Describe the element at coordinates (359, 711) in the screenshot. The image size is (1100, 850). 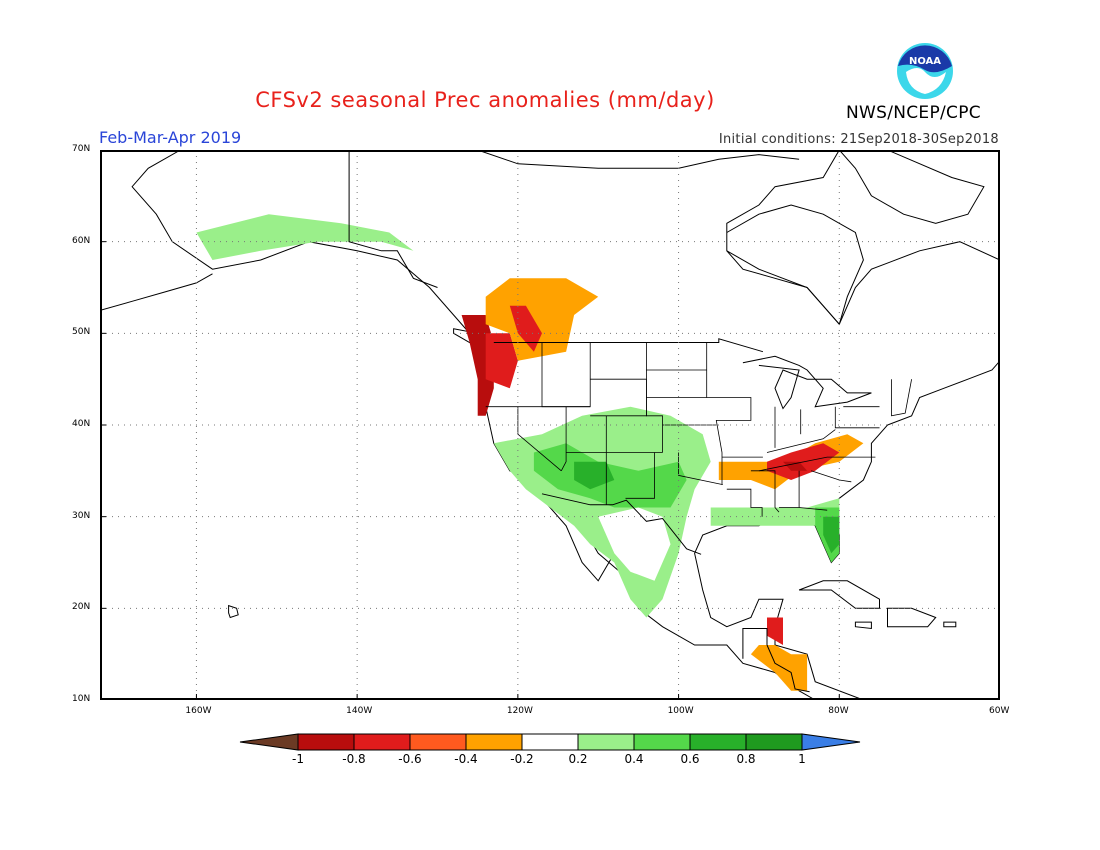
I see `lon-tick-label: 140W` at that location.